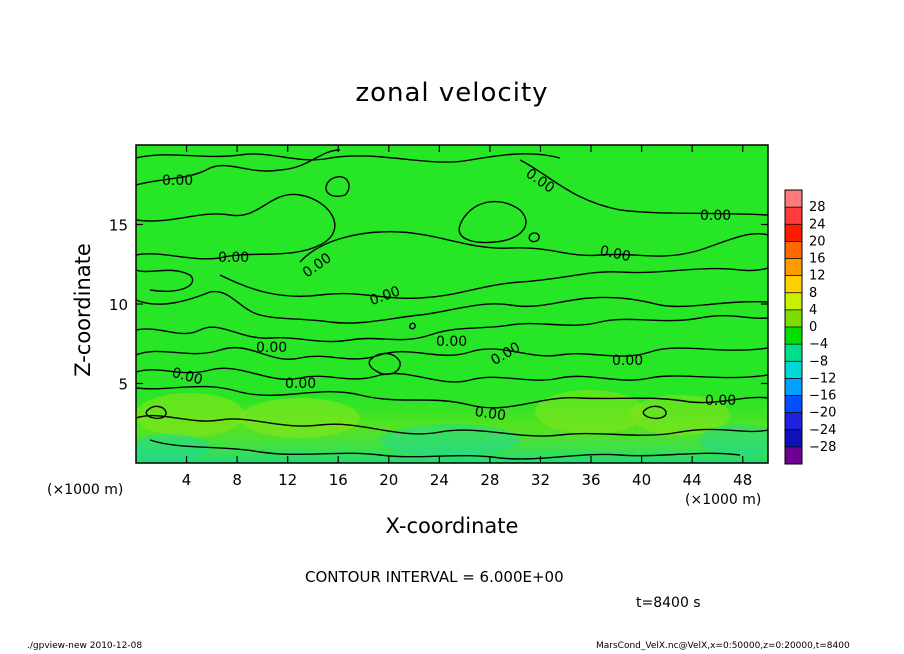 The height and width of the screenshot is (654, 904). I want to click on colorbar-label: 28, so click(817, 207).